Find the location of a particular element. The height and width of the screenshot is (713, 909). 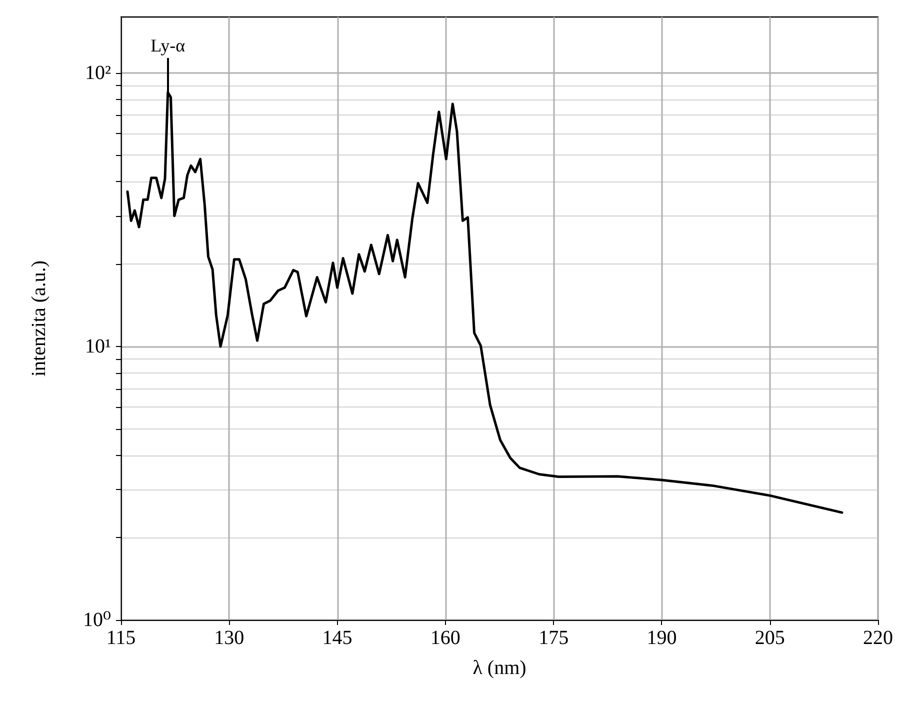

x-tick-label: 145 is located at coordinates (337, 638).